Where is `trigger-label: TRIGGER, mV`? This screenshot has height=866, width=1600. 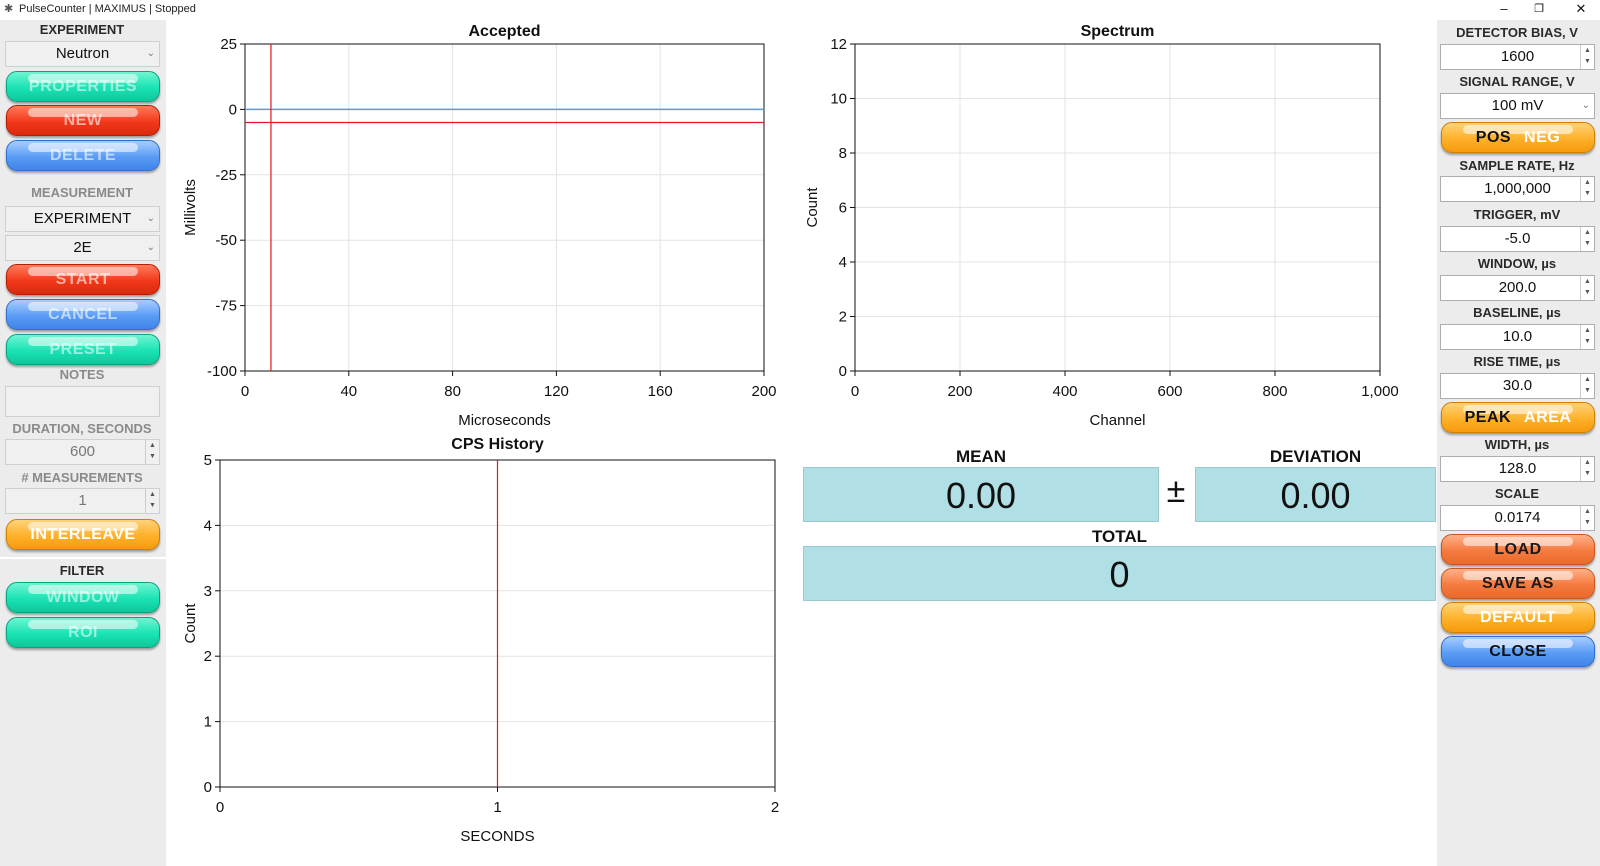 trigger-label: TRIGGER, mV is located at coordinates (1517, 214).